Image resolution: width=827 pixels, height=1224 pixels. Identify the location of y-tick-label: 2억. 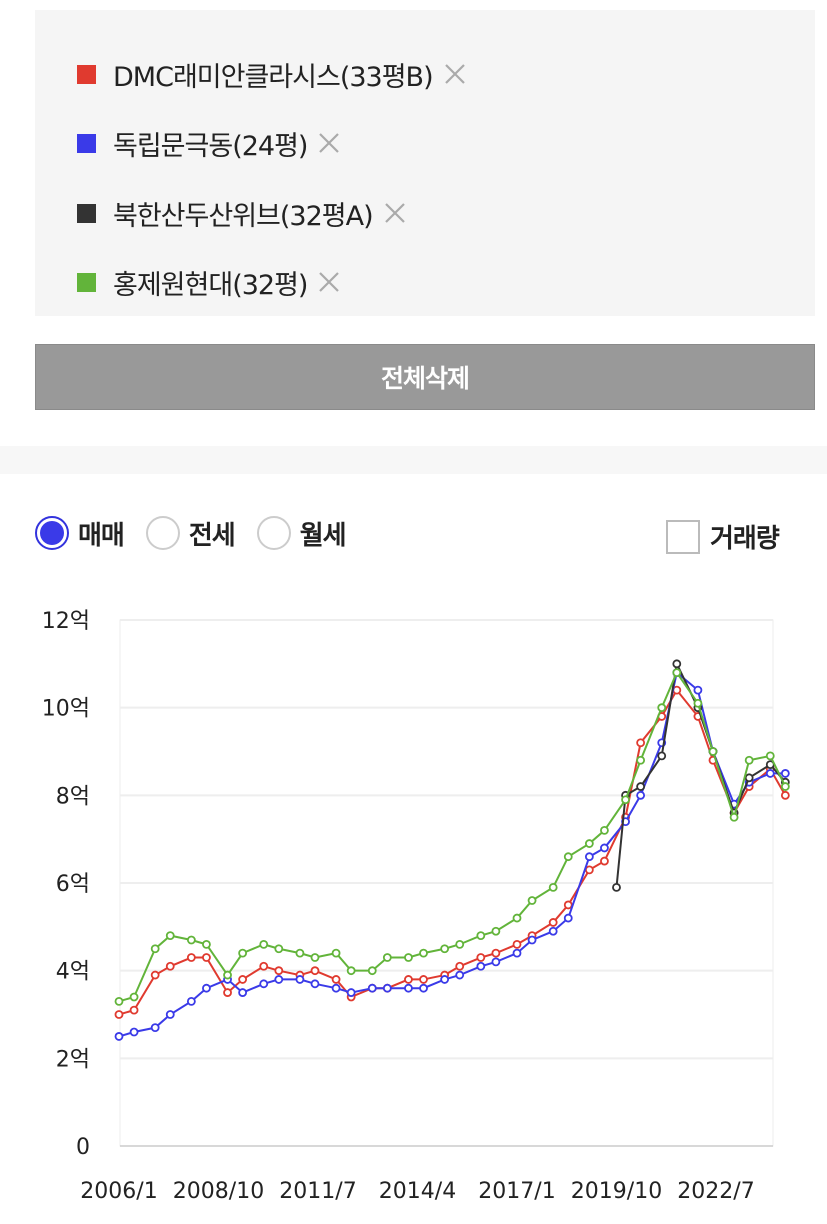
(73, 1059).